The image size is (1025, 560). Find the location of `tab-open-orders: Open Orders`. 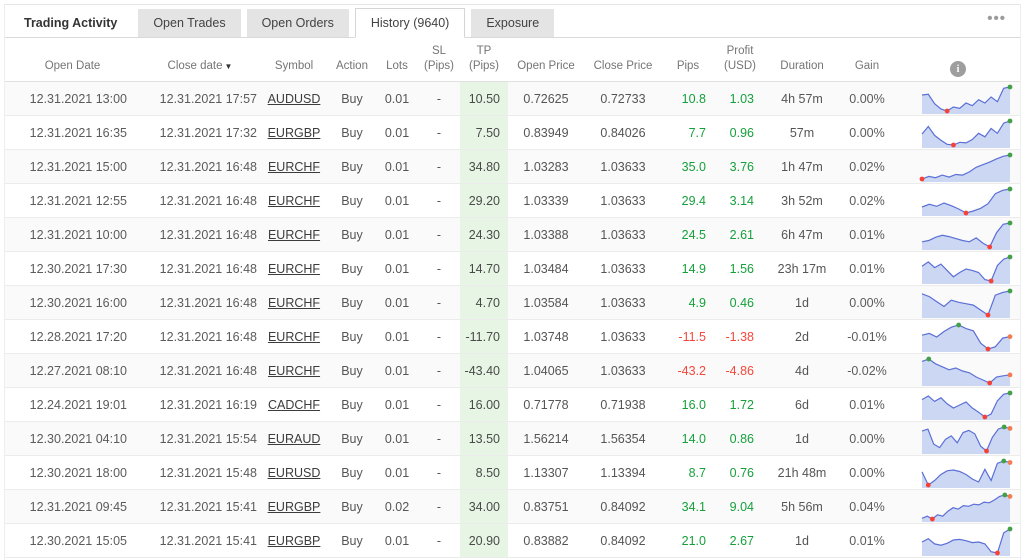

tab-open-orders: Open Orders is located at coordinates (297, 23).